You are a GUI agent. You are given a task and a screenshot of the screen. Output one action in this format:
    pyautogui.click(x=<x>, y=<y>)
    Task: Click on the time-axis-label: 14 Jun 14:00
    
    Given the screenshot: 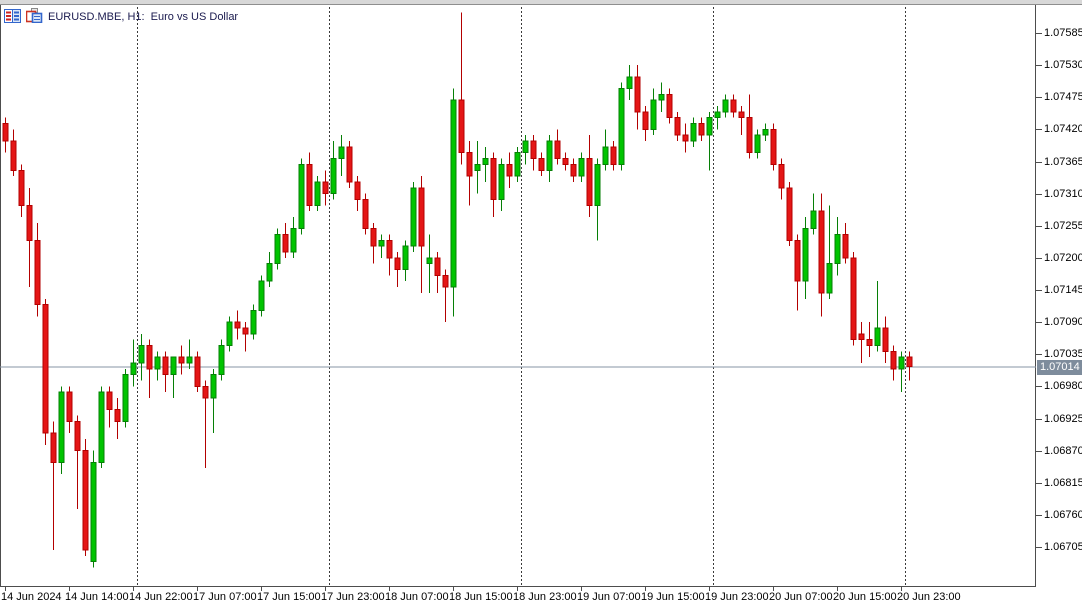 What is the action you would take?
    pyautogui.click(x=97, y=597)
    